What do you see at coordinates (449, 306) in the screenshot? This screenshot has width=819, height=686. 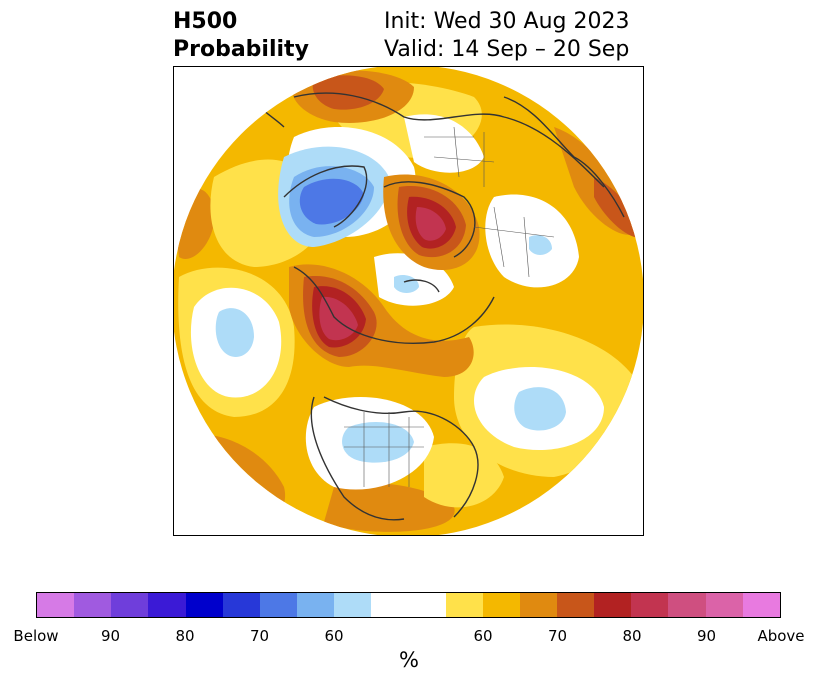 I see `borders` at bounding box center [449, 306].